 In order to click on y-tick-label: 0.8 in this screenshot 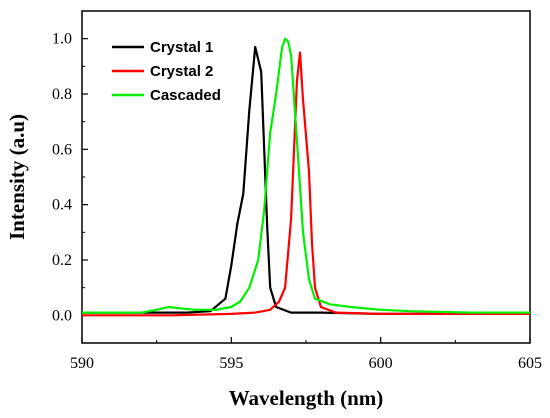, I will do `click(62, 94)`.